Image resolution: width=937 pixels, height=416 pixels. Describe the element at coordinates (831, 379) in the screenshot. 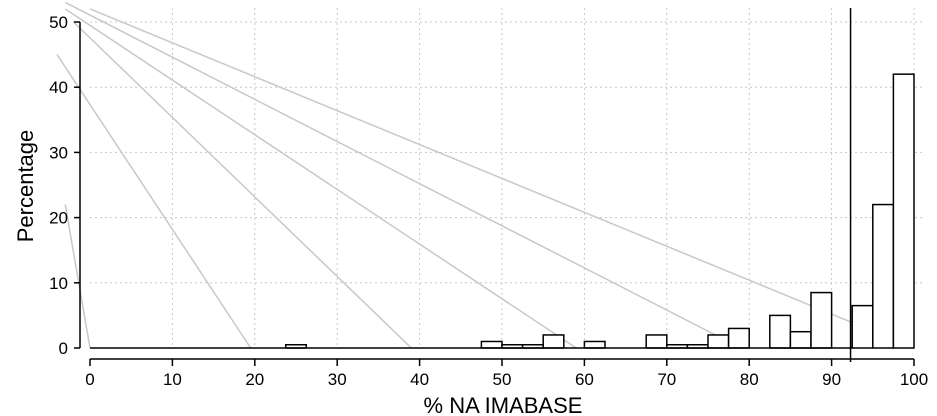

I see `x-tick-label: 90` at that location.